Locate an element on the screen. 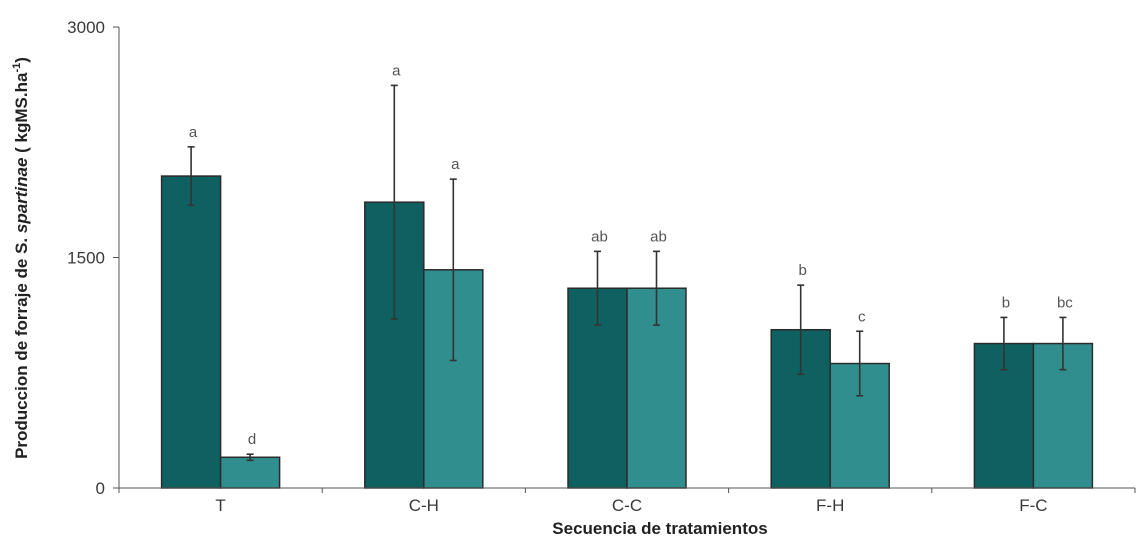  x-axis-ticks: T C-H C-C F-H F-C is located at coordinates (627, 501).